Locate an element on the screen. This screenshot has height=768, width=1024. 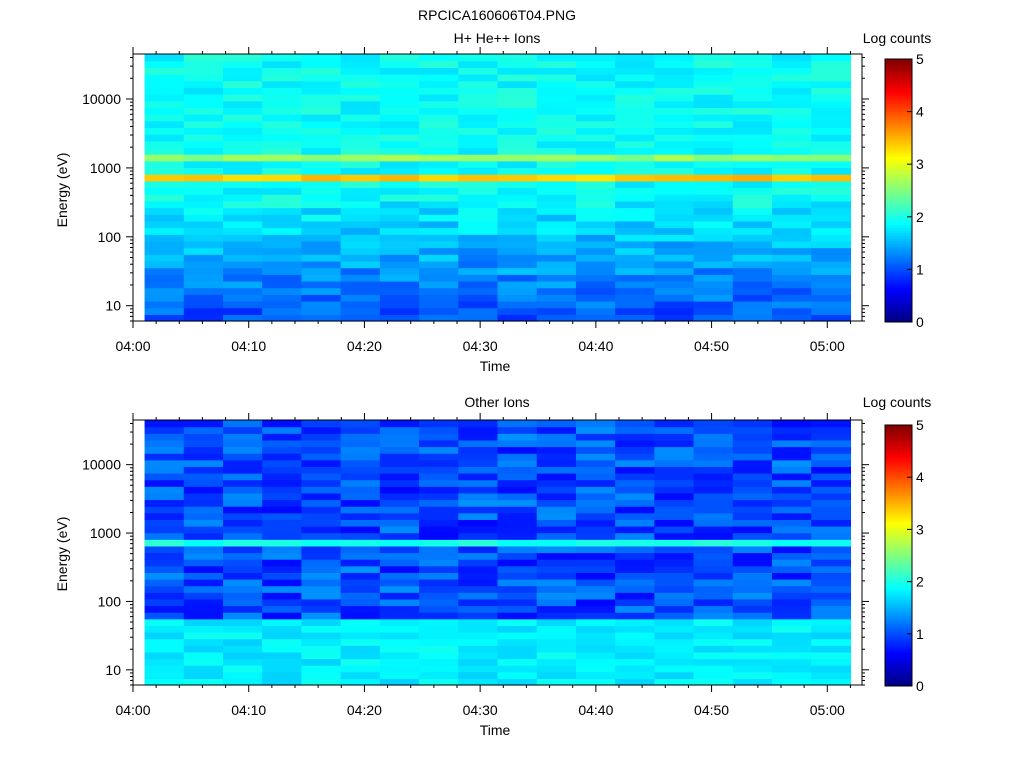
y-tick-label: 10000 is located at coordinates (101, 465).